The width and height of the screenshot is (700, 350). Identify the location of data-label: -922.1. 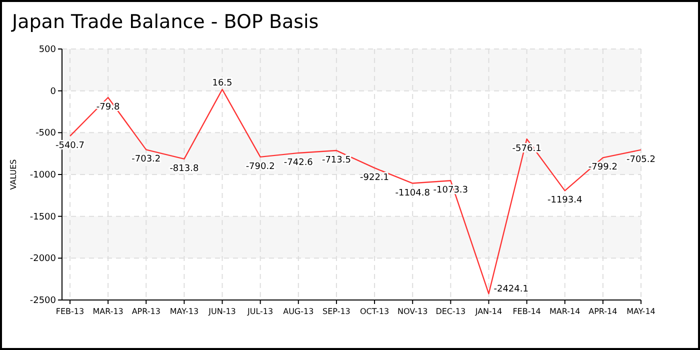
(375, 177).